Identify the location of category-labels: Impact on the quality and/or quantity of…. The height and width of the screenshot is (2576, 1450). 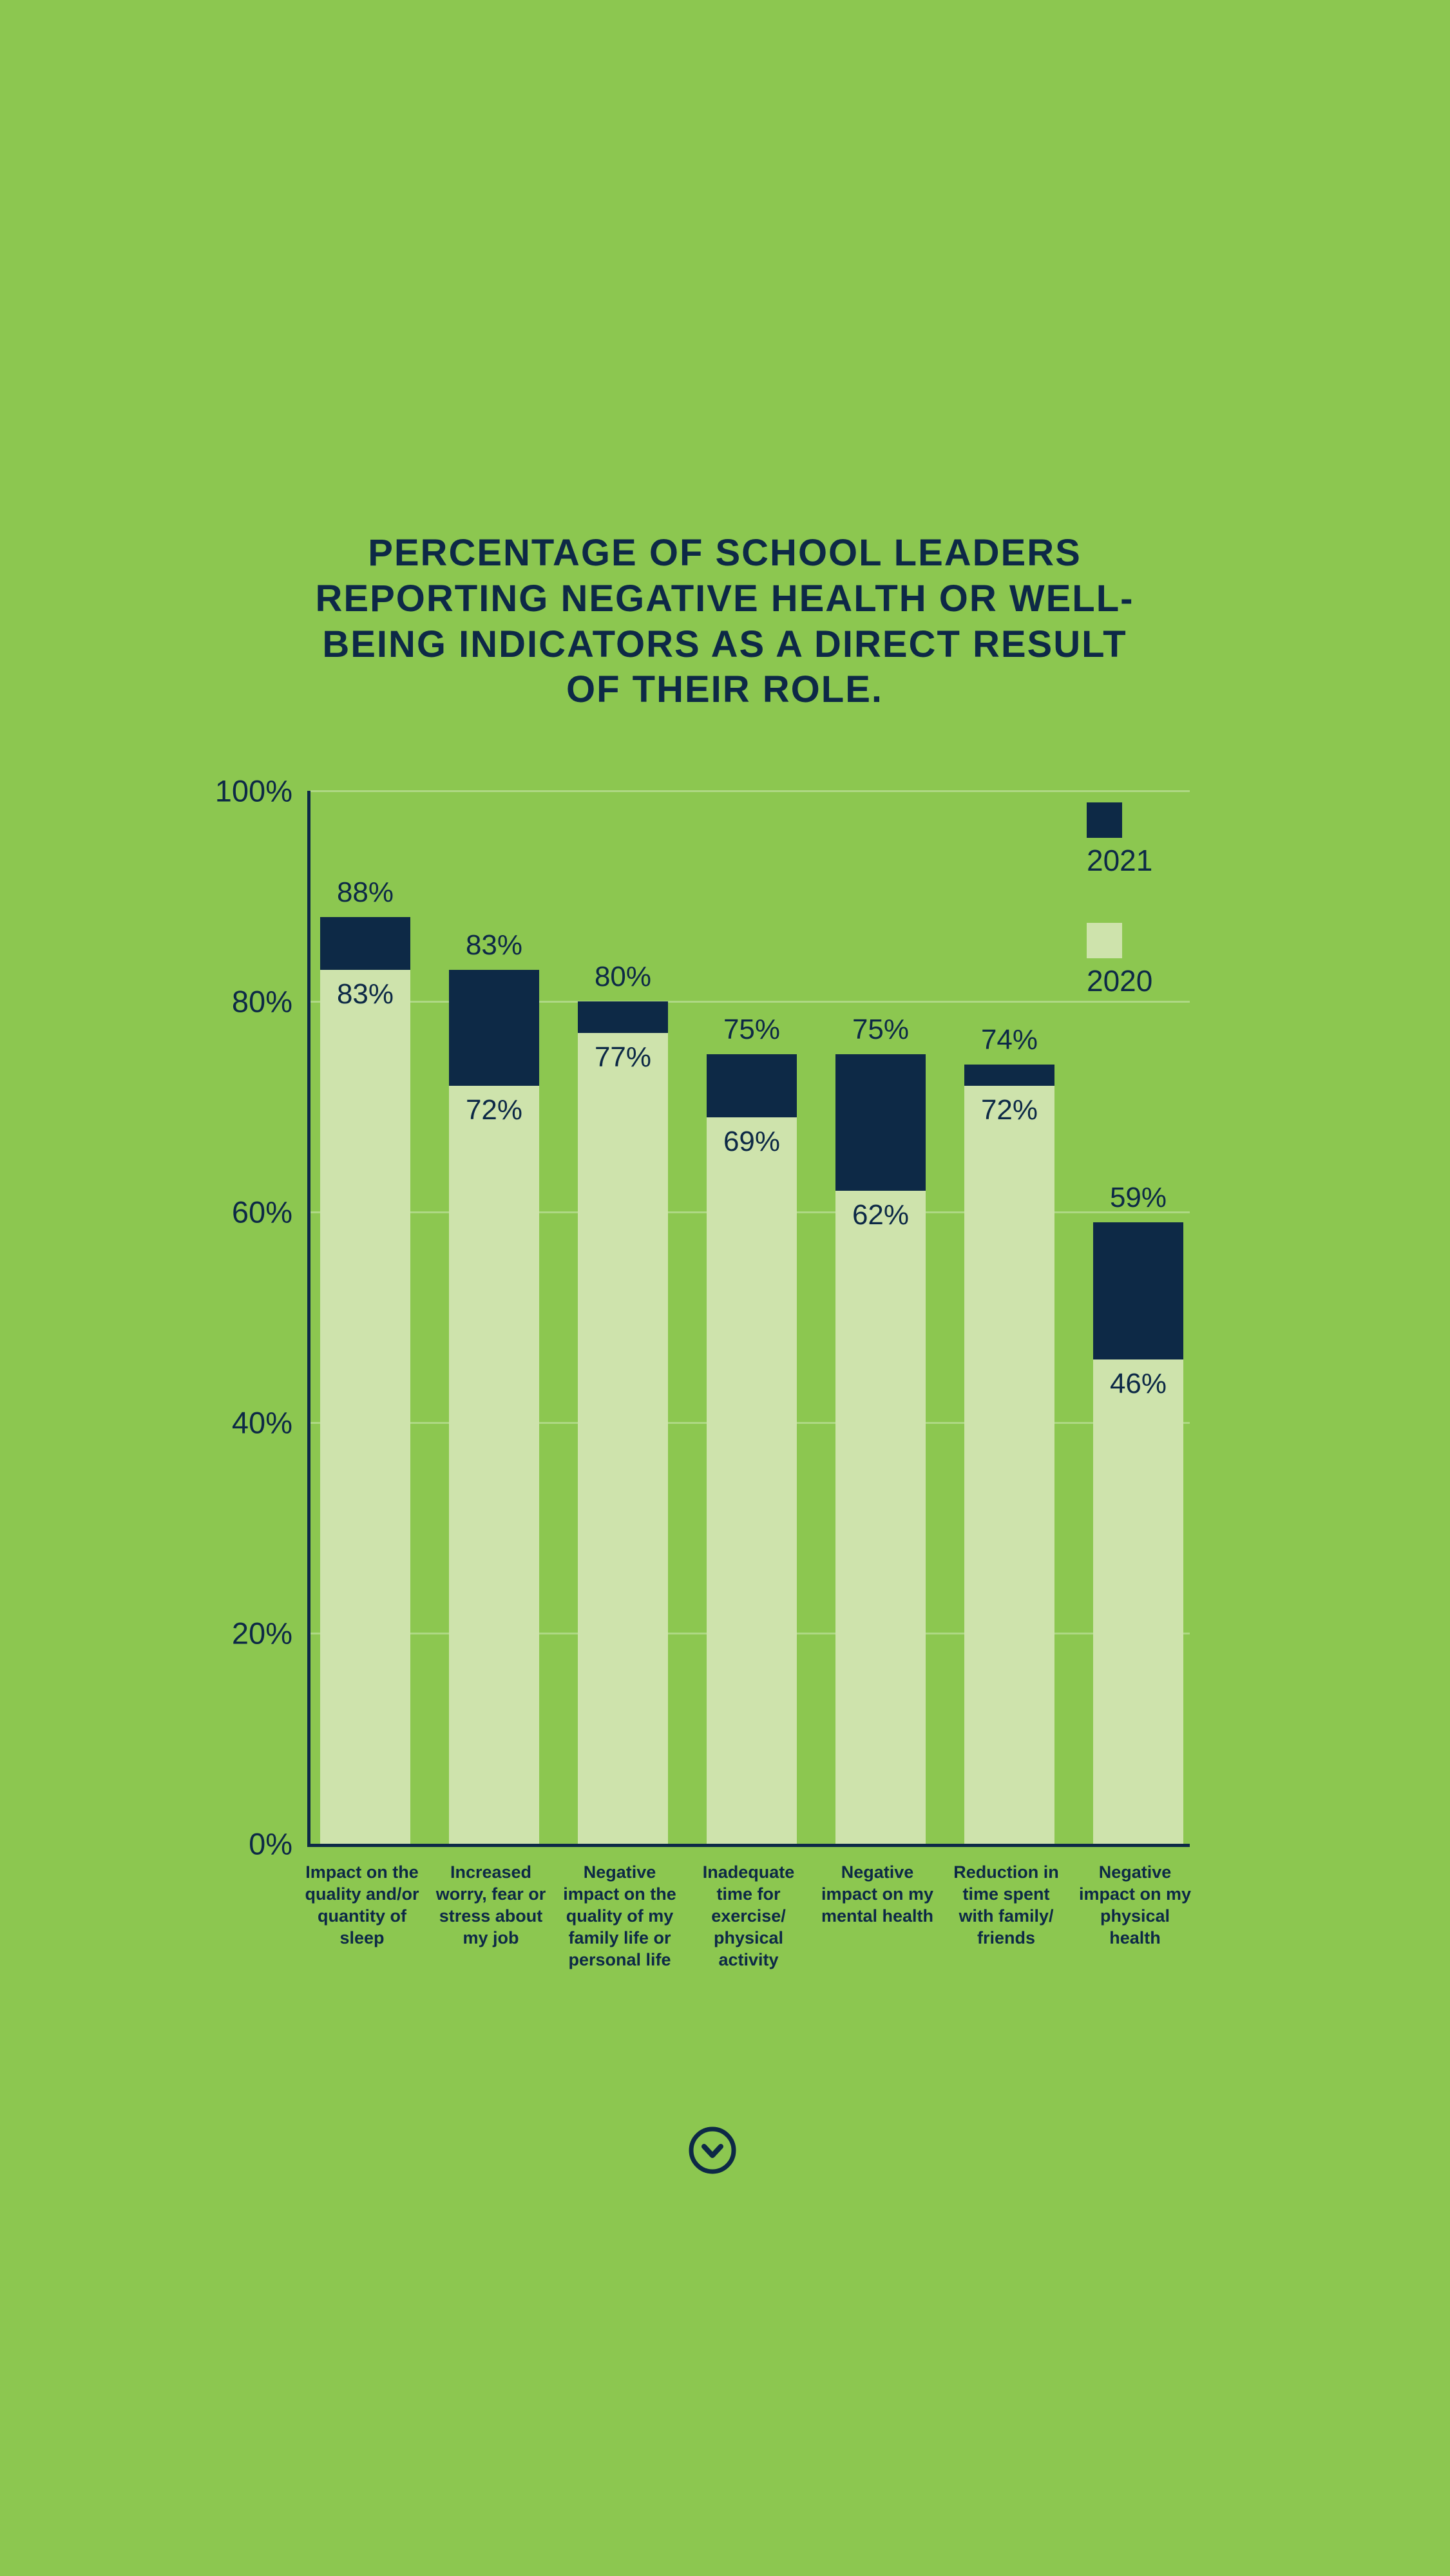
(748, 1951).